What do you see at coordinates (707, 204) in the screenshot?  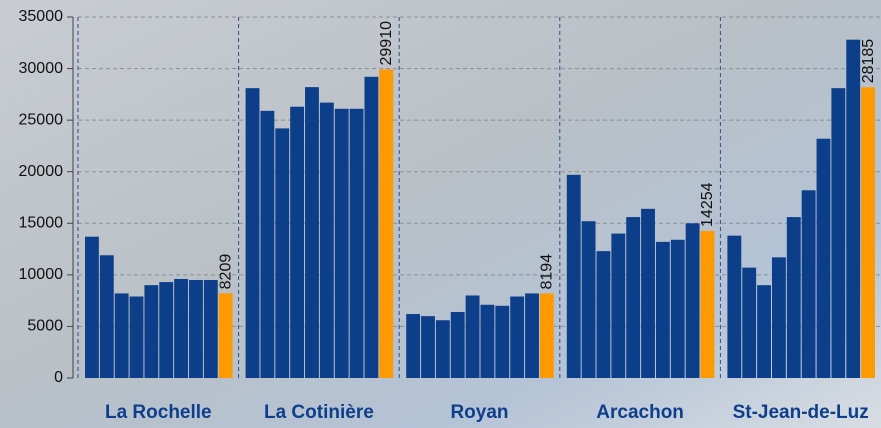 I see `data-label: 14254` at bounding box center [707, 204].